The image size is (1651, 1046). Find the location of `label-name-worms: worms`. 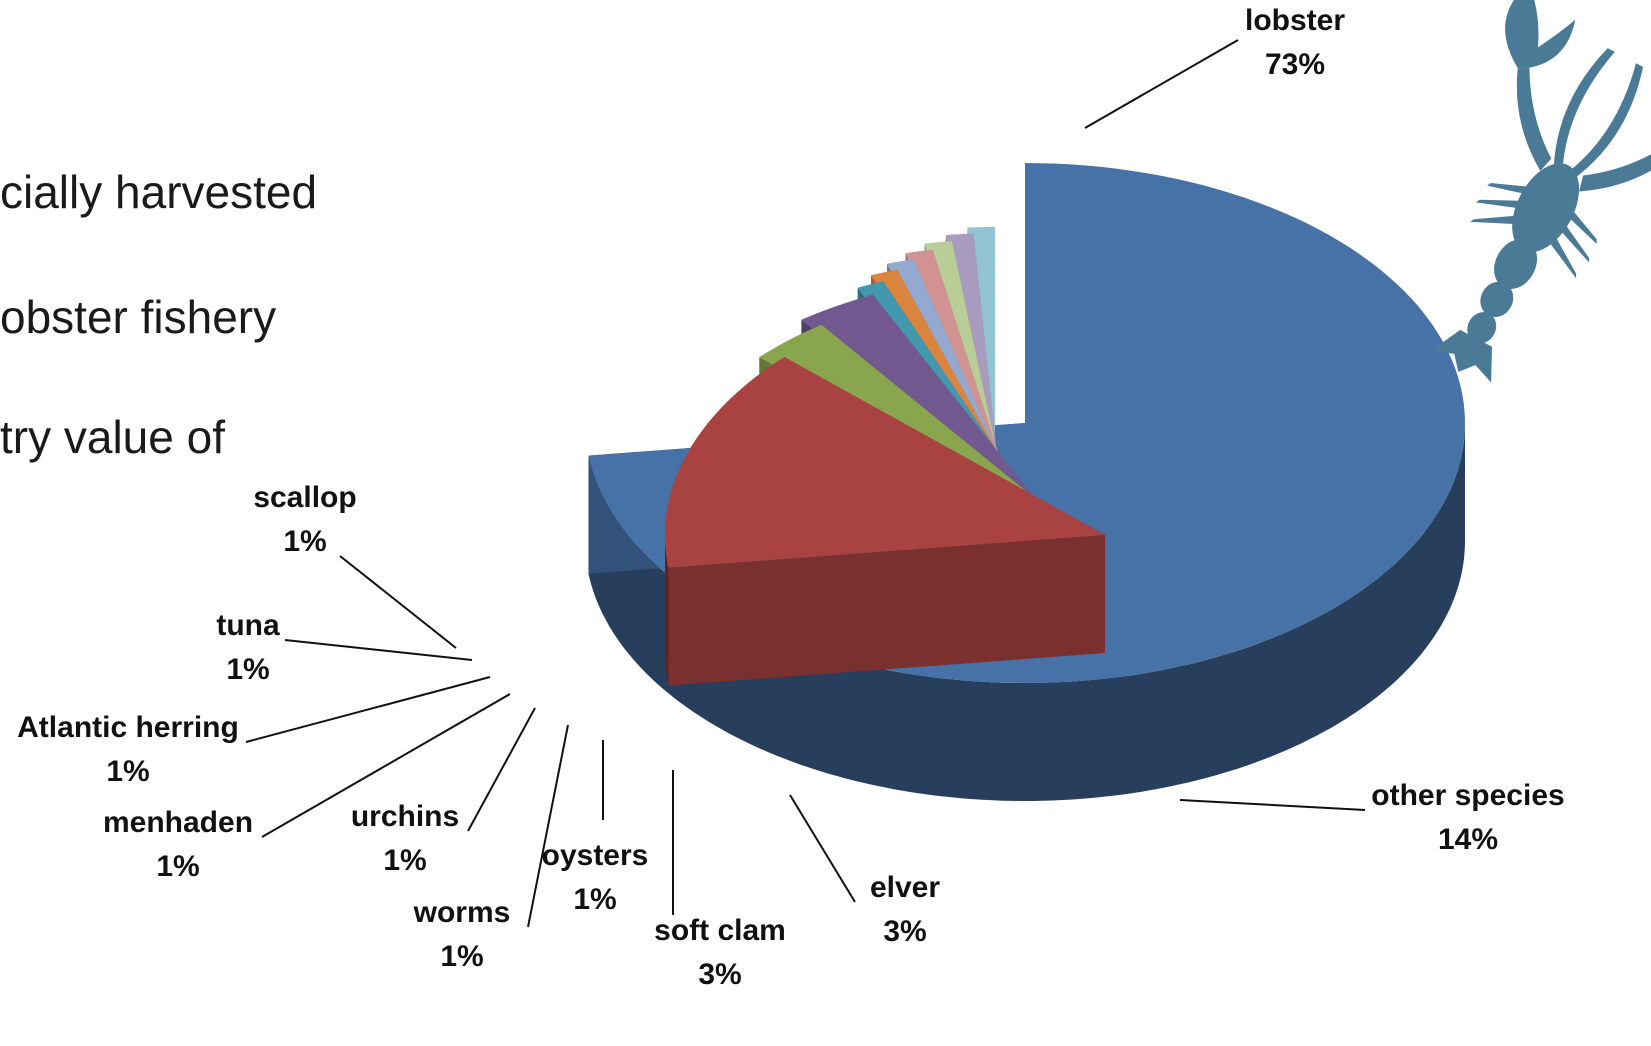

label-name-worms: worms is located at coordinates (462, 912).